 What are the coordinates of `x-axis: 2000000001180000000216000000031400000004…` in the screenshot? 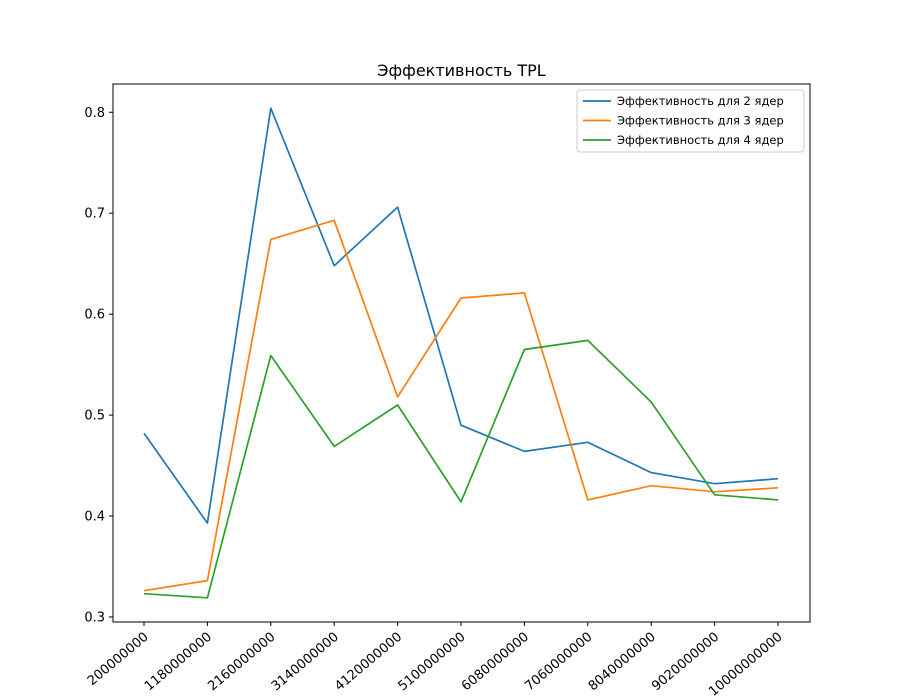 It's located at (435, 661).